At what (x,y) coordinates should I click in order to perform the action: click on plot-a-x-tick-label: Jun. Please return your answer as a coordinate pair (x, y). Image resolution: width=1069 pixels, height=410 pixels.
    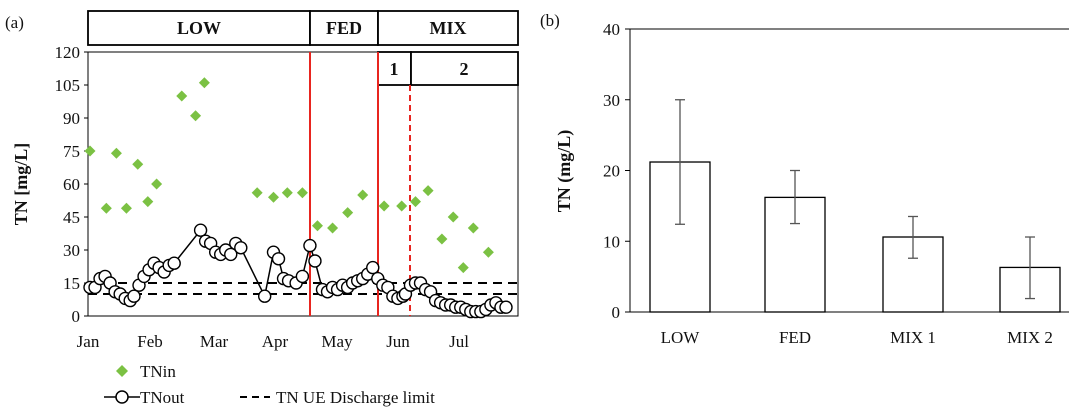
    Looking at the image, I should click on (398, 341).